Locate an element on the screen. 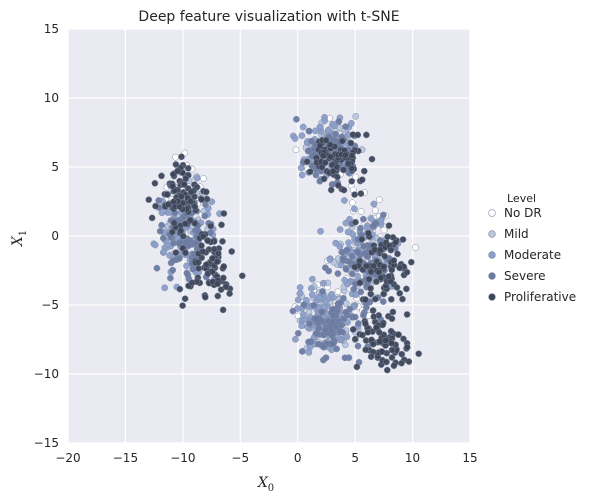  y-axis-label-sub: 1 is located at coordinates (23, 233).